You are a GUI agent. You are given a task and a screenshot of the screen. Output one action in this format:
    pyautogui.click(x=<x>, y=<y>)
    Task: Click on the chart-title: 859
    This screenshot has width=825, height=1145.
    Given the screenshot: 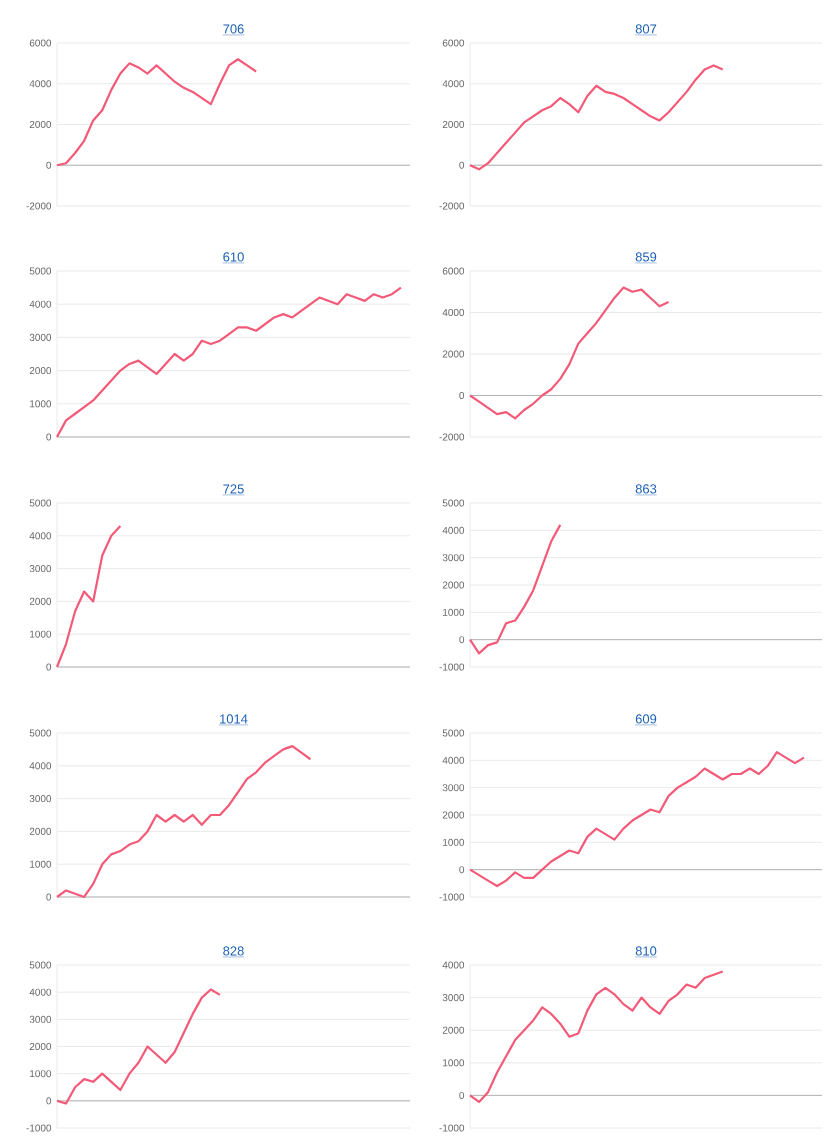 What is the action you would take?
    pyautogui.click(x=646, y=257)
    